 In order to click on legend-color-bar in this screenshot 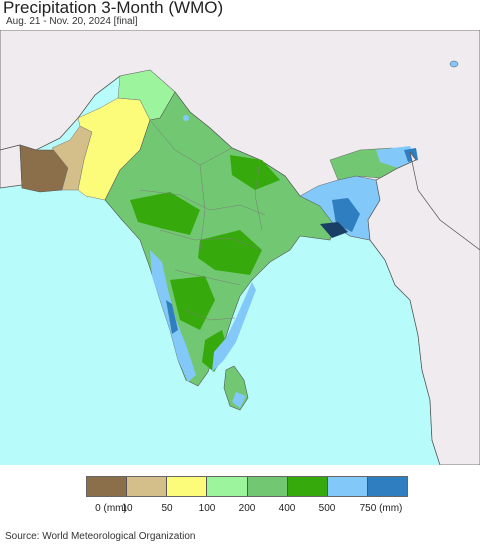, I will do `click(247, 486)`.